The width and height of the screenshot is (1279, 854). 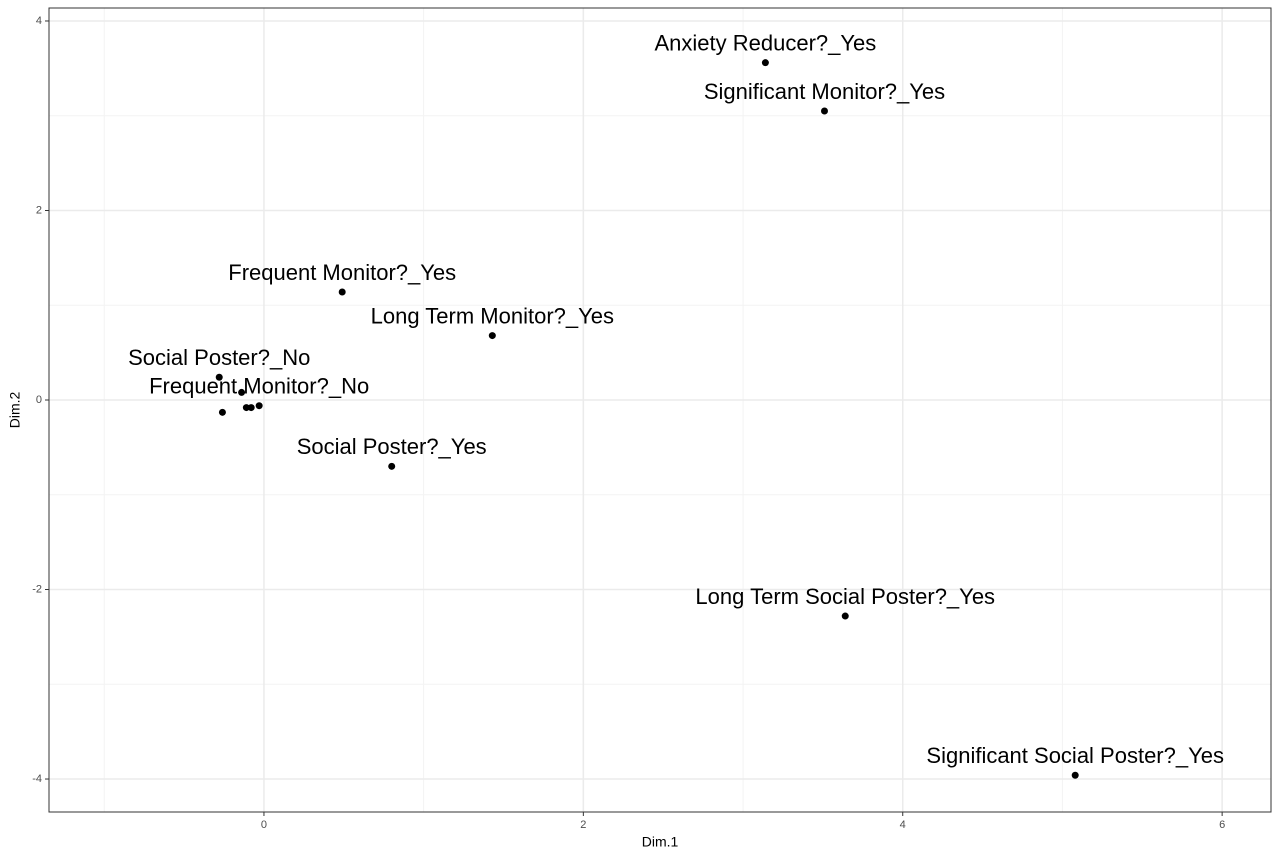 I want to click on y-tick-label: -2, so click(x=37, y=589).